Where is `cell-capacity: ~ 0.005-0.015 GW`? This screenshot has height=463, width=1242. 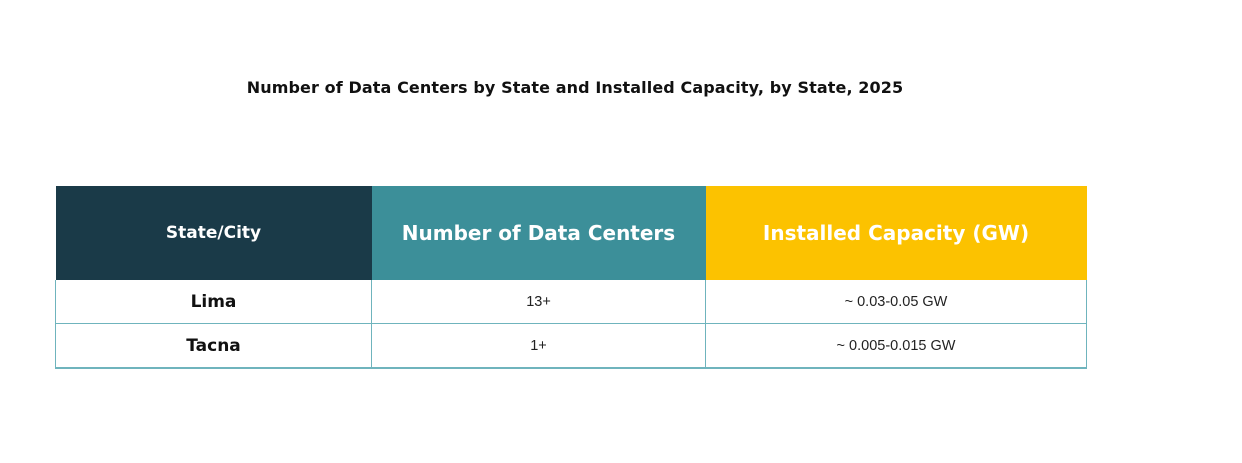
cell-capacity: ~ 0.005-0.015 GW is located at coordinates (896, 346).